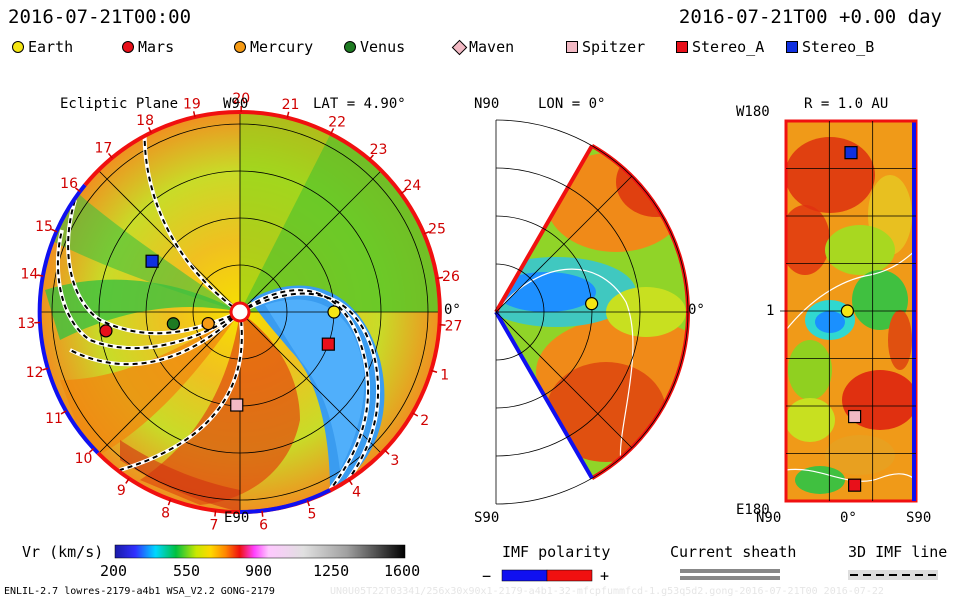 The height and width of the screenshot is (600, 960). What do you see at coordinates (208, 323) in the screenshot?
I see `ecliptic-mercury-marker` at bounding box center [208, 323].